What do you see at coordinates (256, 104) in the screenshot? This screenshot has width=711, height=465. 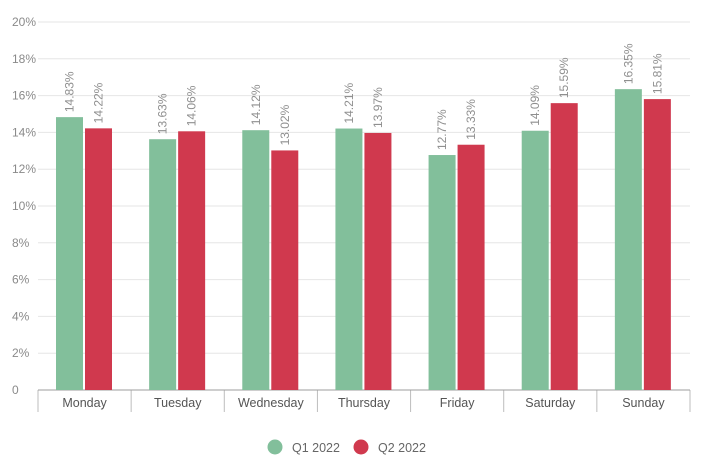 I see `data-label: 14.12%` at bounding box center [256, 104].